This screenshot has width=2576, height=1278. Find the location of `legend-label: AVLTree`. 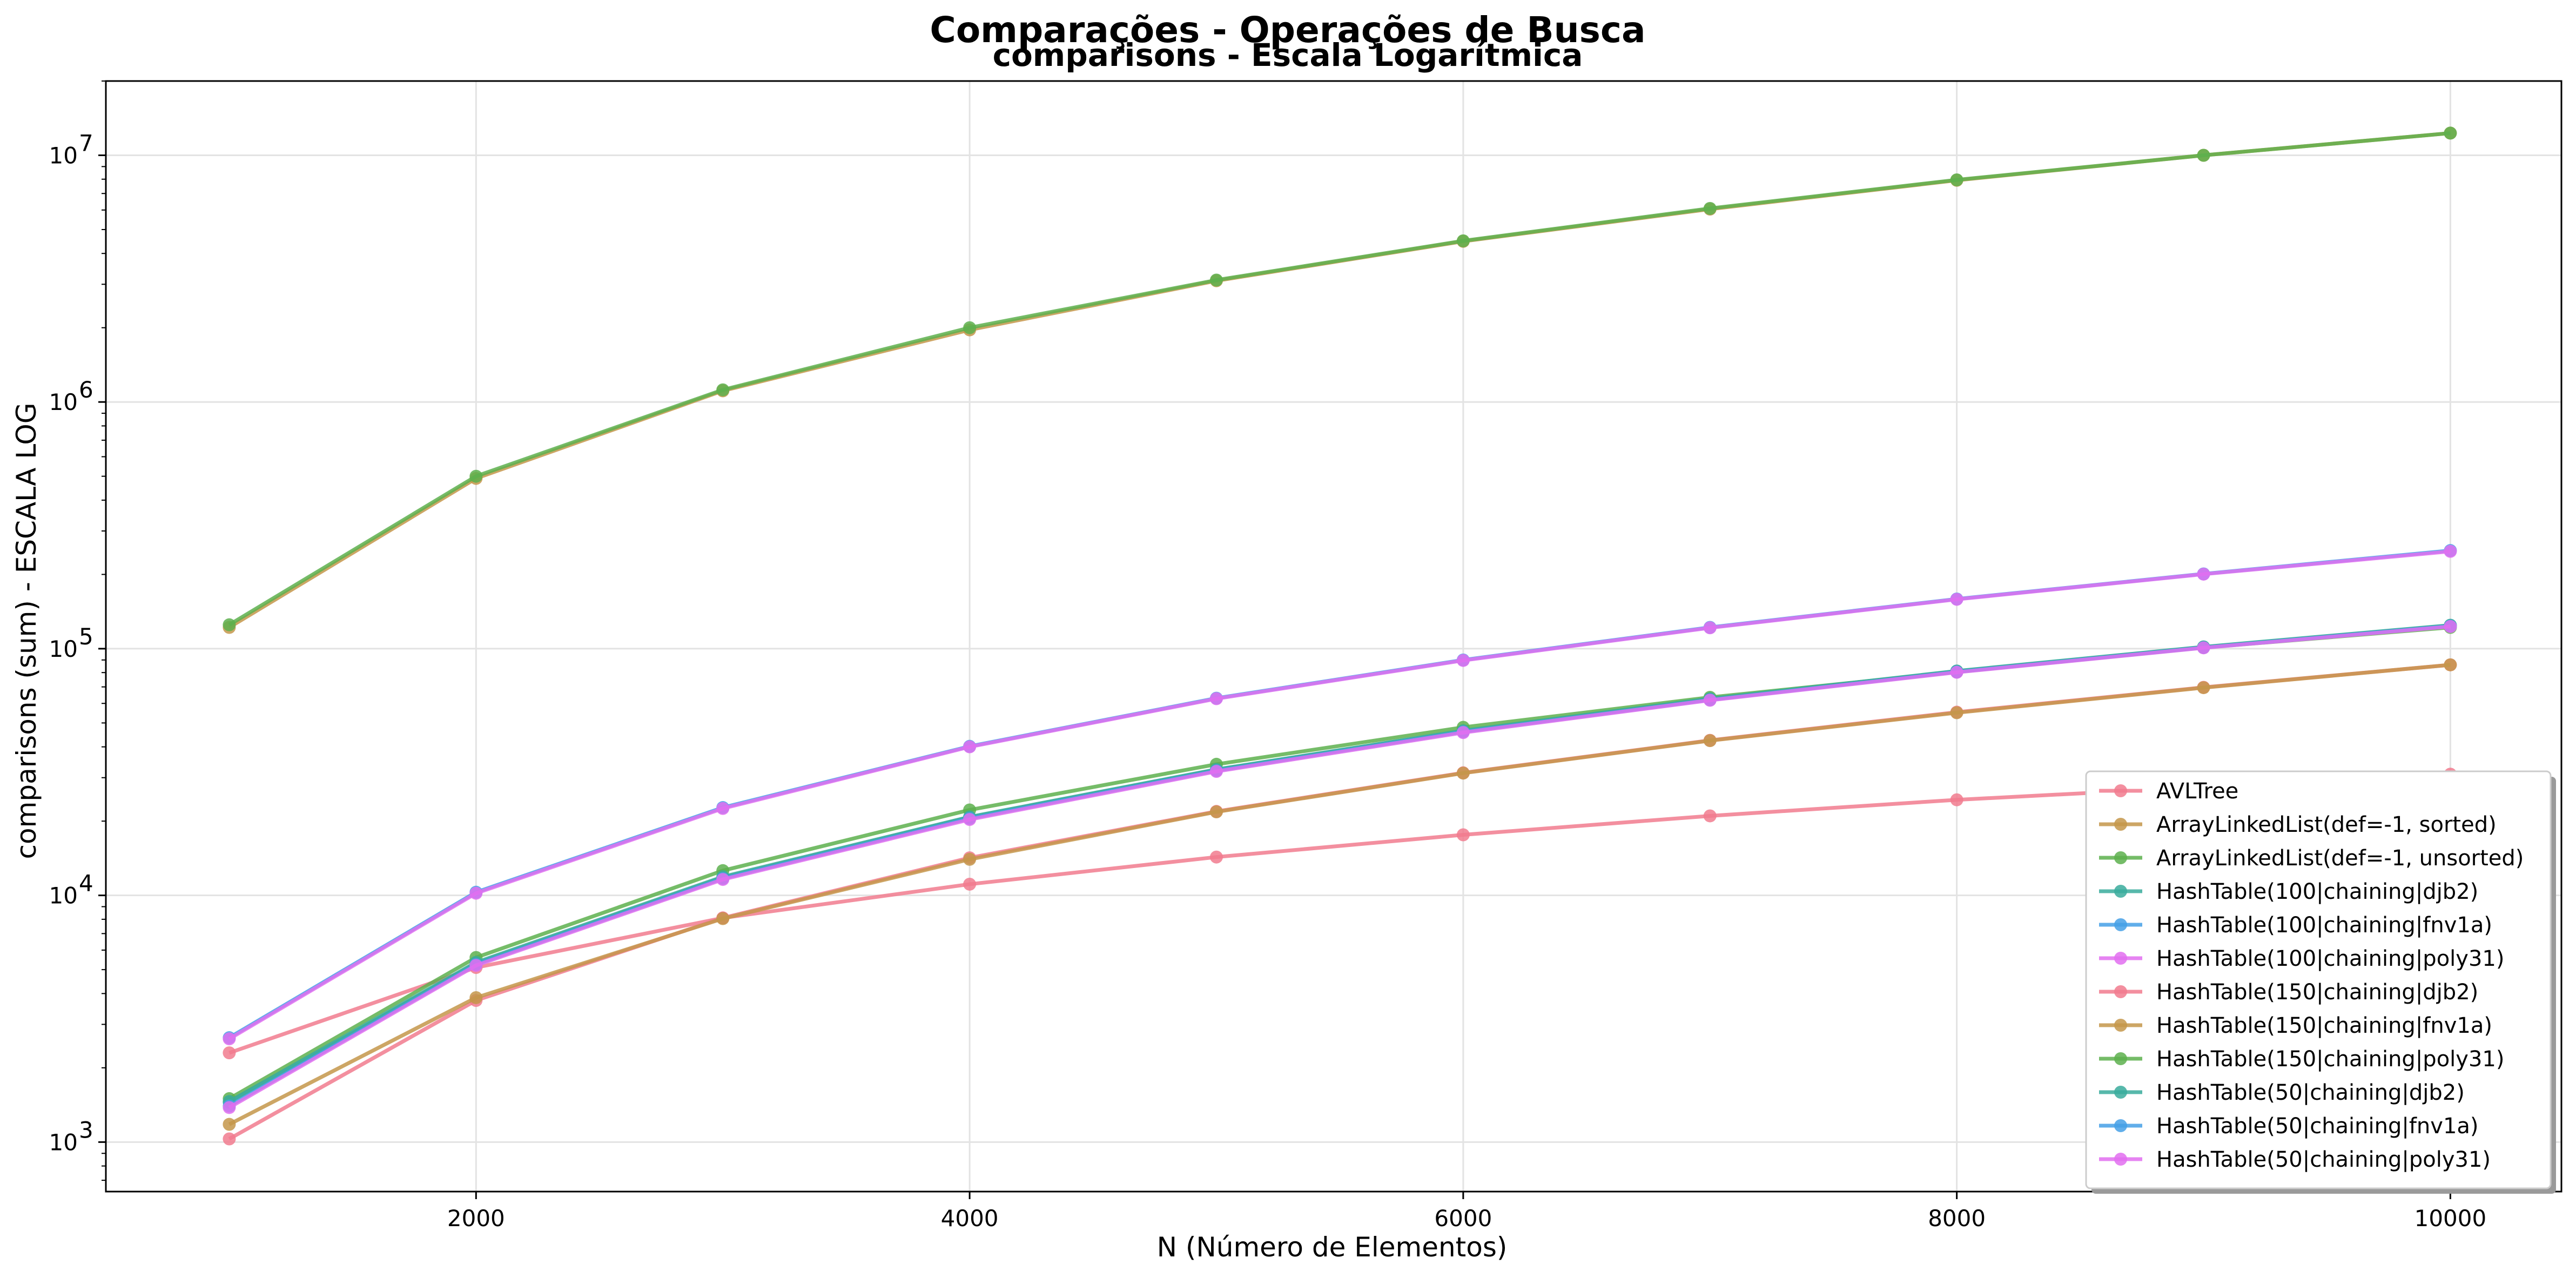

legend-label: AVLTree is located at coordinates (2197, 791).